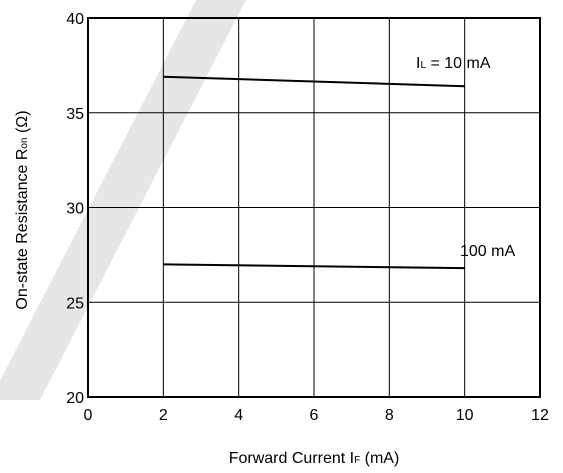 This screenshot has height=473, width=563. Describe the element at coordinates (75, 398) in the screenshot. I see `y-tick-label: 20` at that location.